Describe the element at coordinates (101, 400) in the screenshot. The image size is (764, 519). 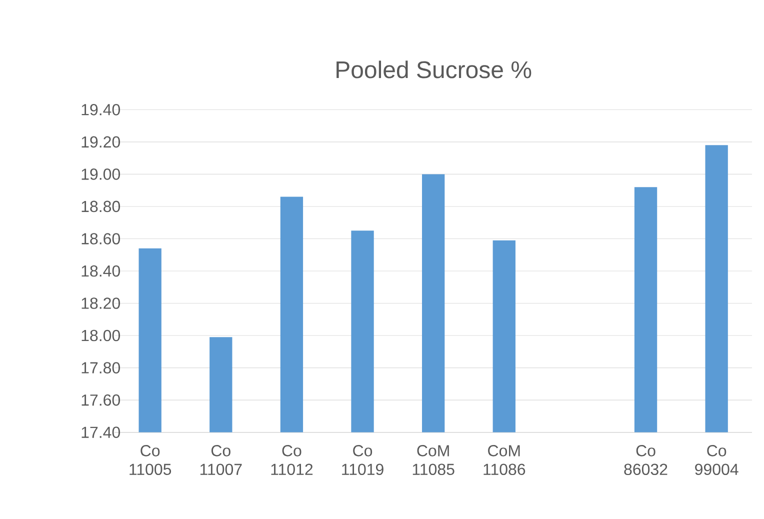
I see `y-tick-label: 17.60` at that location.